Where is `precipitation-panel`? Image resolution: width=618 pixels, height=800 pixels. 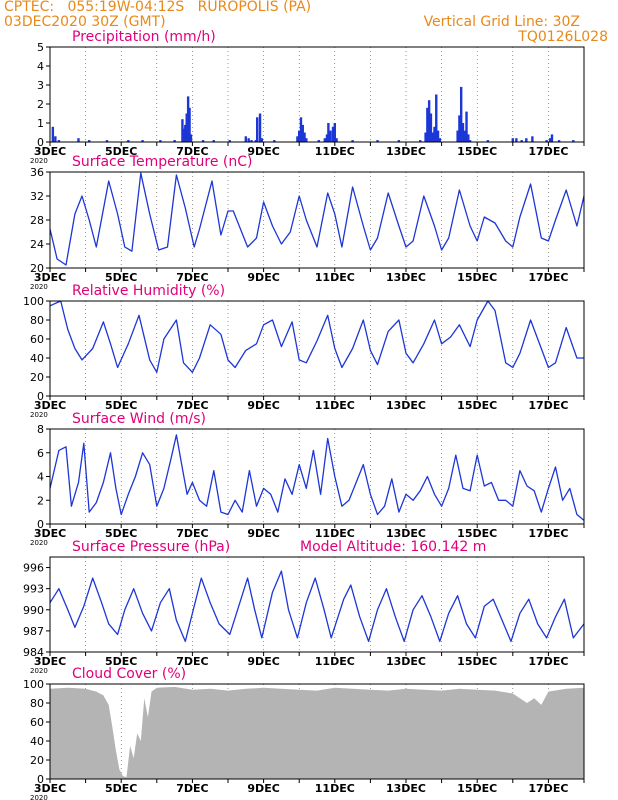
precipitation-panel is located at coordinates (315, 96).